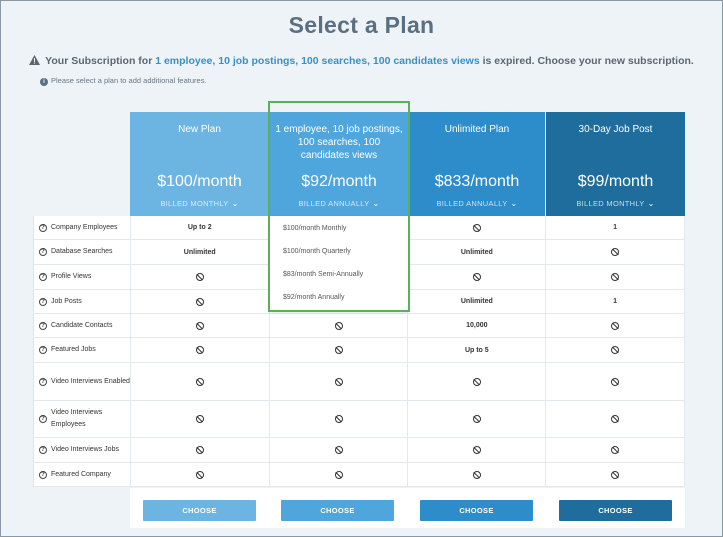  Describe the element at coordinates (476, 510) in the screenshot. I see `choose-button-unlimited: CHOOSE` at that location.